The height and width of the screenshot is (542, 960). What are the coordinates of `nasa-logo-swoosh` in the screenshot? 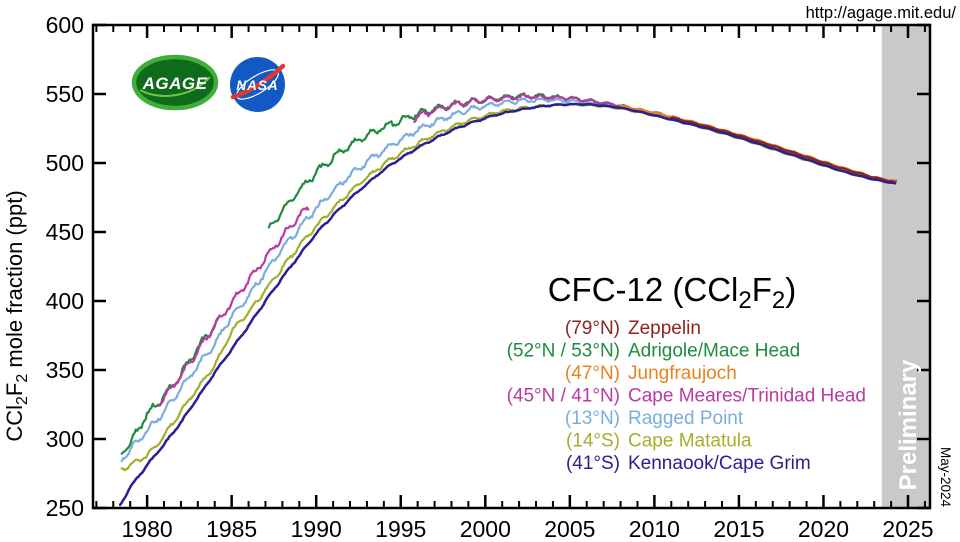 It's located at (258, 81).